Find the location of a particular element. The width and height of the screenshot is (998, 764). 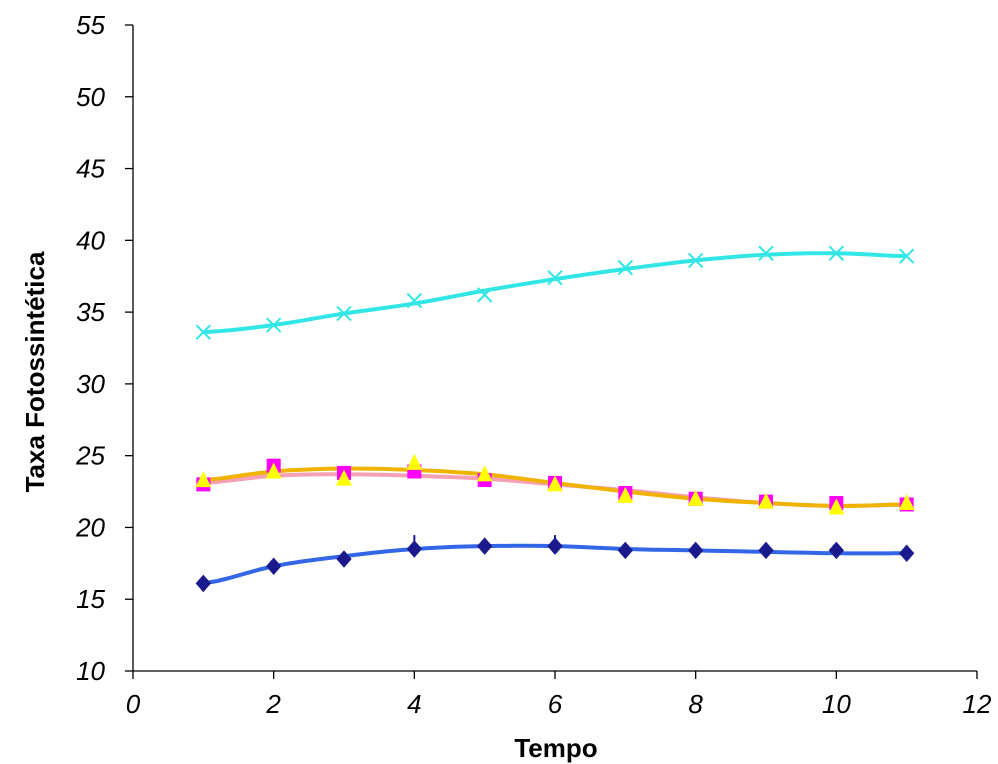

x-tick-label: 0 is located at coordinates (133, 704).